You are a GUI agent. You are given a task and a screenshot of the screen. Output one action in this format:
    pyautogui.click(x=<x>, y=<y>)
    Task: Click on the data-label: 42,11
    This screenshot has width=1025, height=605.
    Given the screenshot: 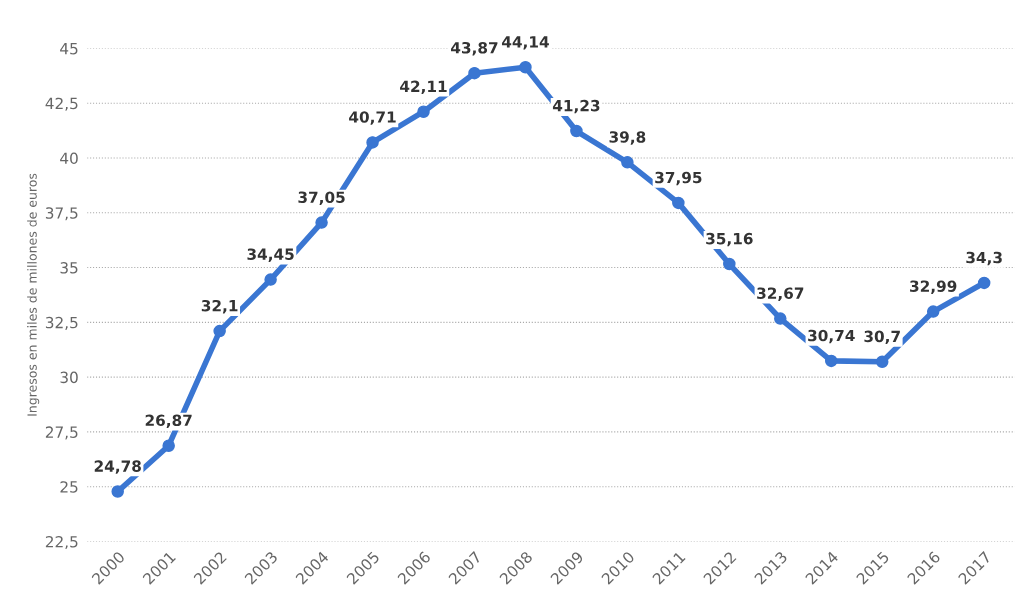 What is the action you would take?
    pyautogui.click(x=423, y=87)
    